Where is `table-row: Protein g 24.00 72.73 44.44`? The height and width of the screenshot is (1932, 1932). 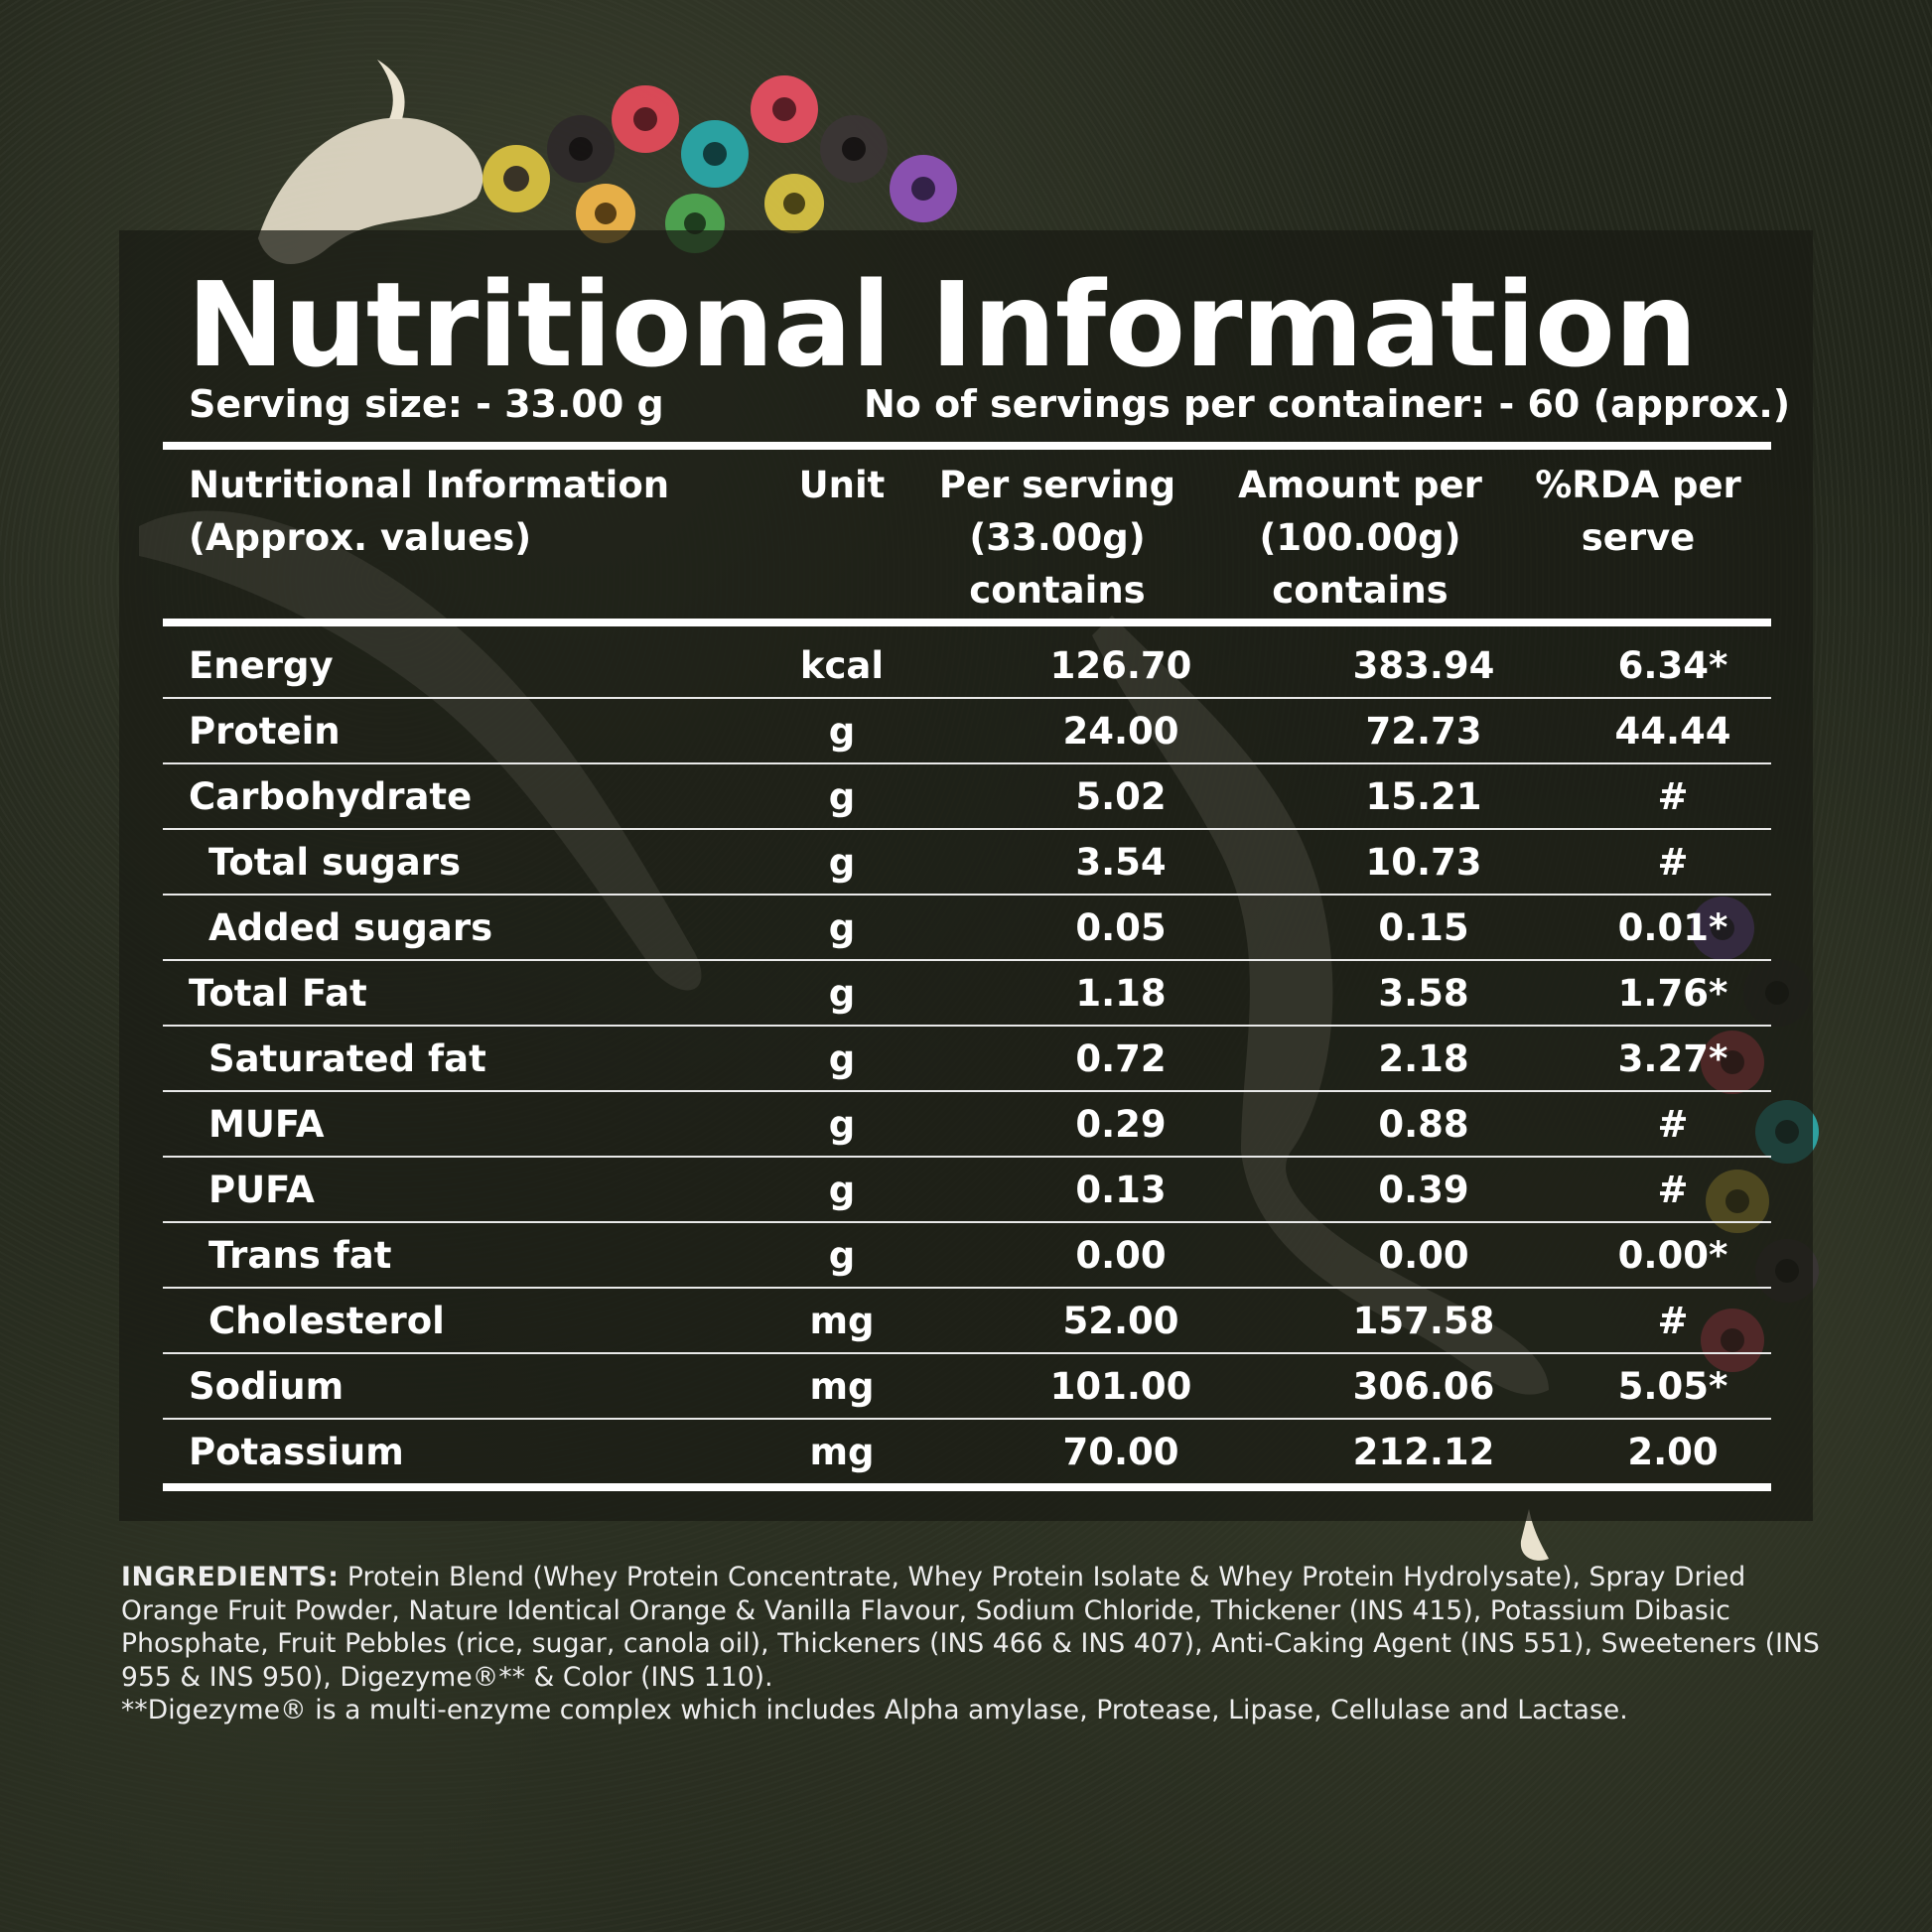
table-row: Protein g 24.00 72.73 44.44 is located at coordinates (967, 731).